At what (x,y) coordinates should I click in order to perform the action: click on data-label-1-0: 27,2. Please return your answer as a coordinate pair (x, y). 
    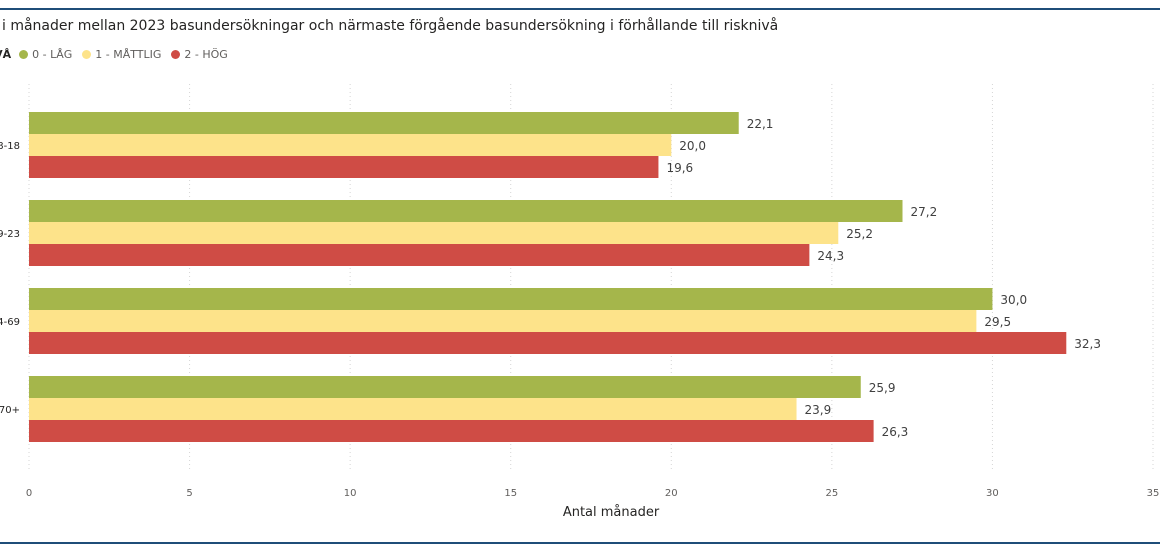
    Looking at the image, I should click on (924, 212).